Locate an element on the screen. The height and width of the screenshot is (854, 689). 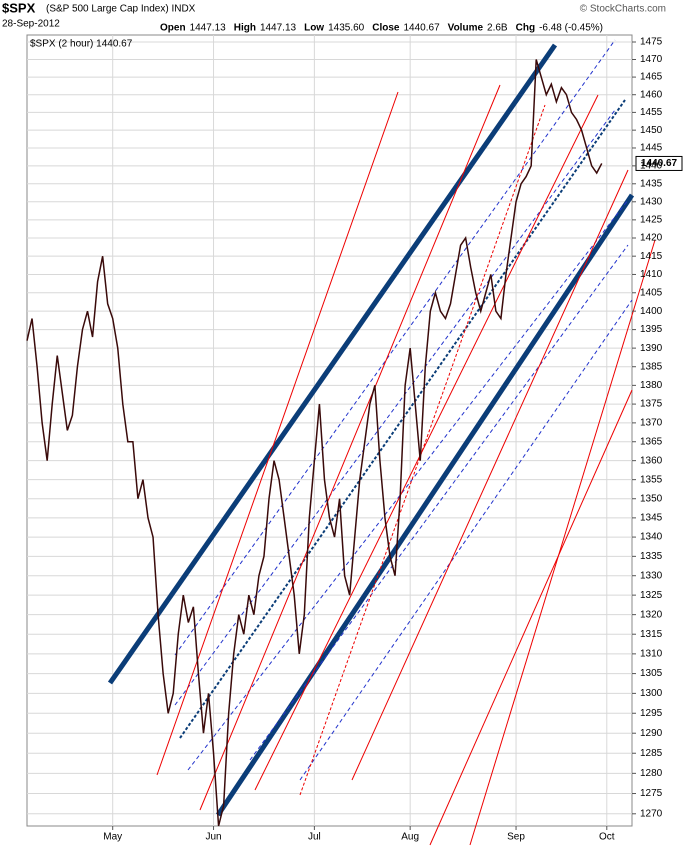
y-tick-label: 1400 is located at coordinates (651, 311).